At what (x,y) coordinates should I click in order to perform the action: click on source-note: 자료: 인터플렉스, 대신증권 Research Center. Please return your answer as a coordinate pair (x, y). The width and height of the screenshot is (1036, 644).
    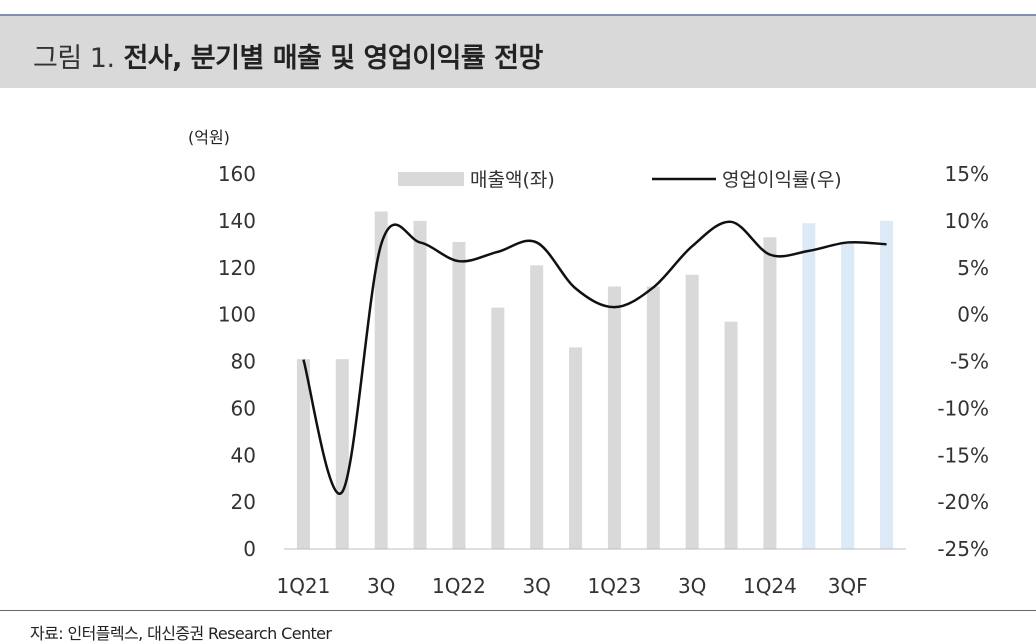
    Looking at the image, I should click on (181, 633).